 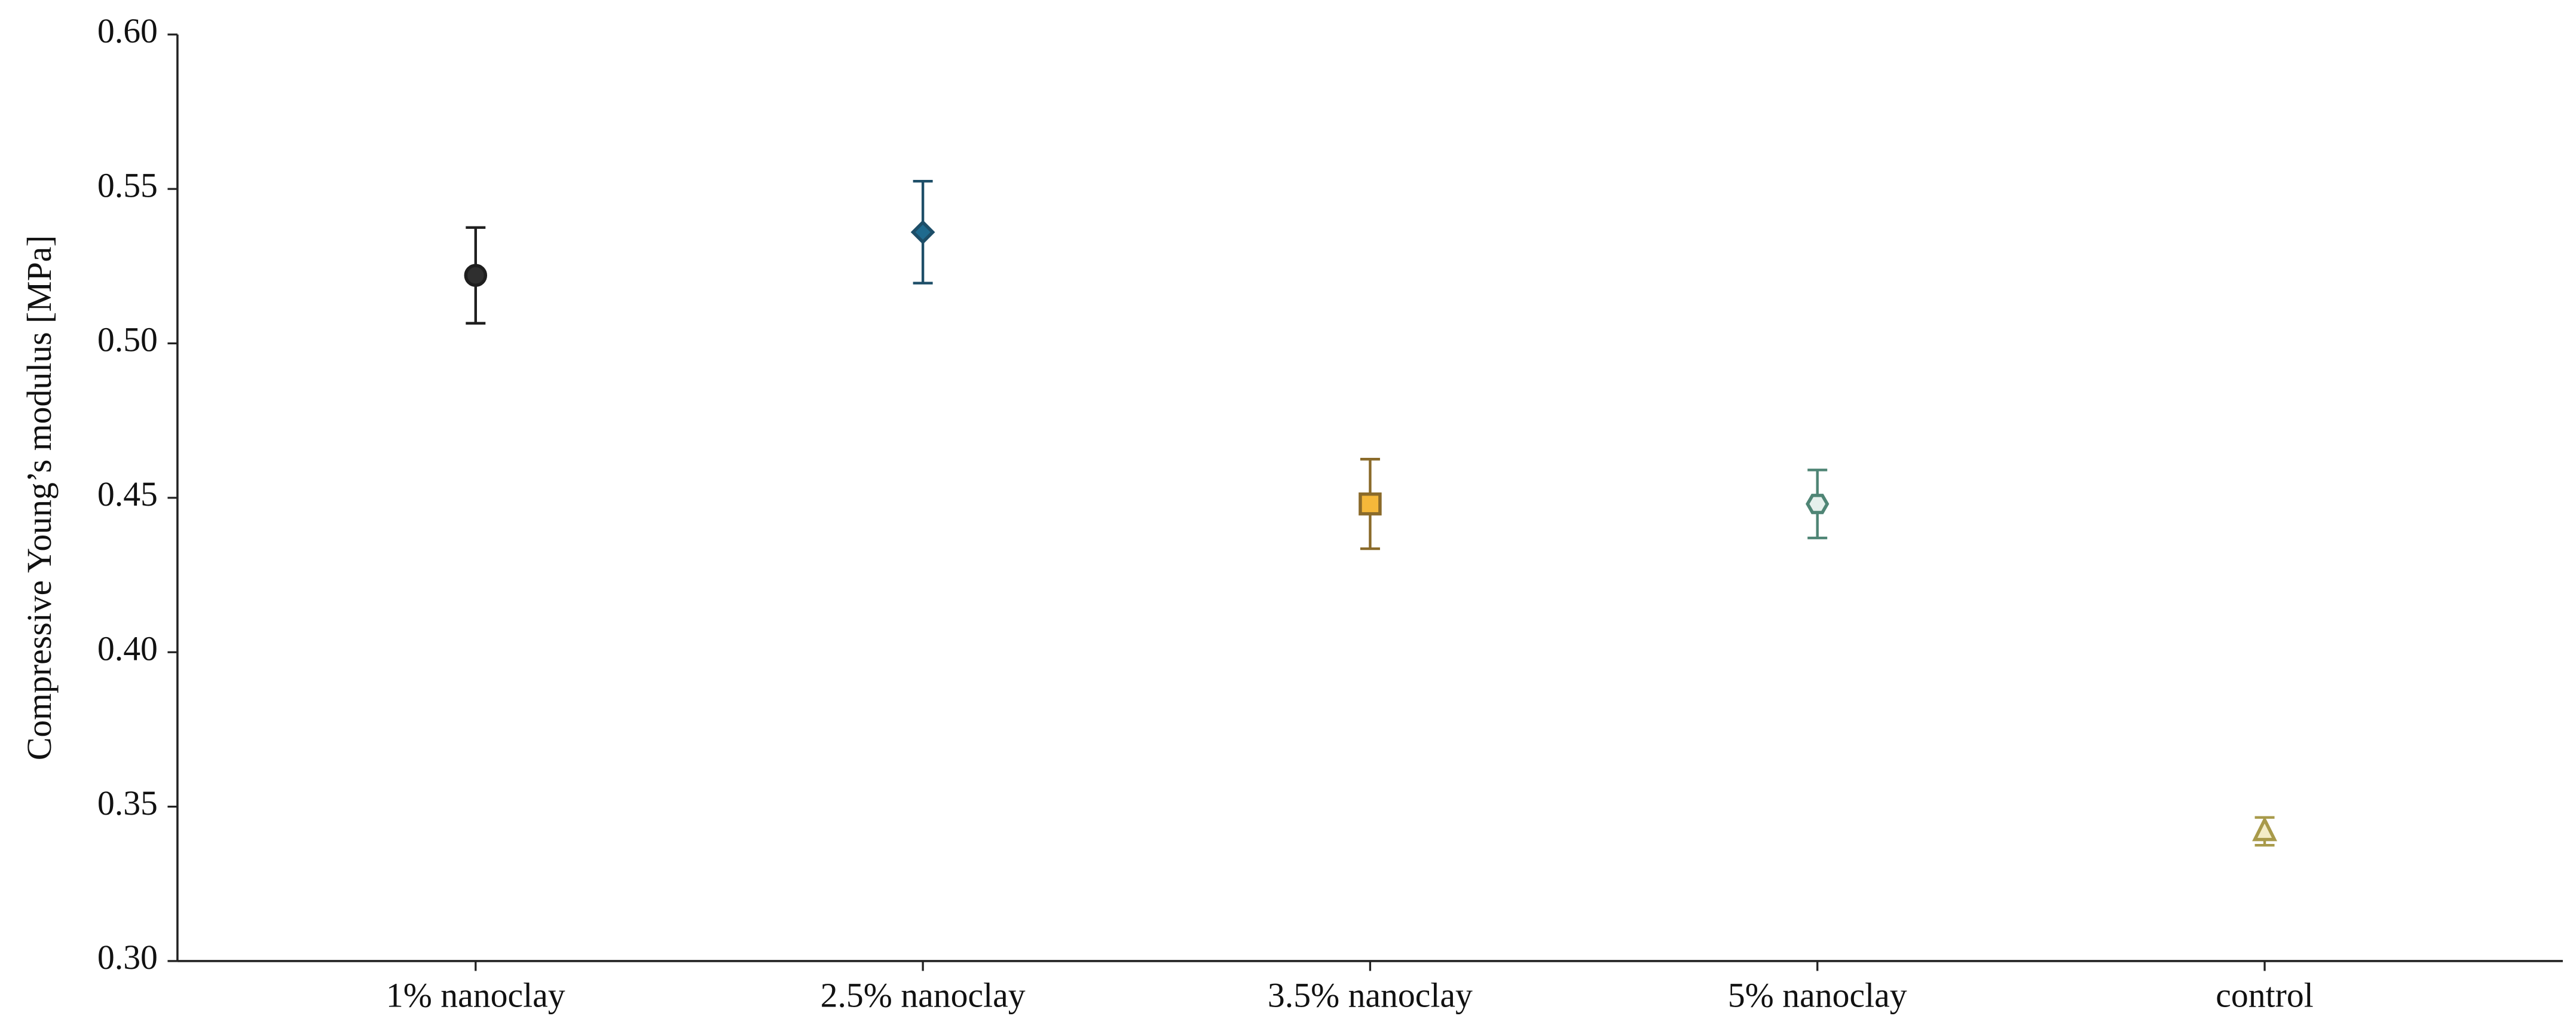 I want to click on y-tick-label: 0.45, so click(x=127, y=494).